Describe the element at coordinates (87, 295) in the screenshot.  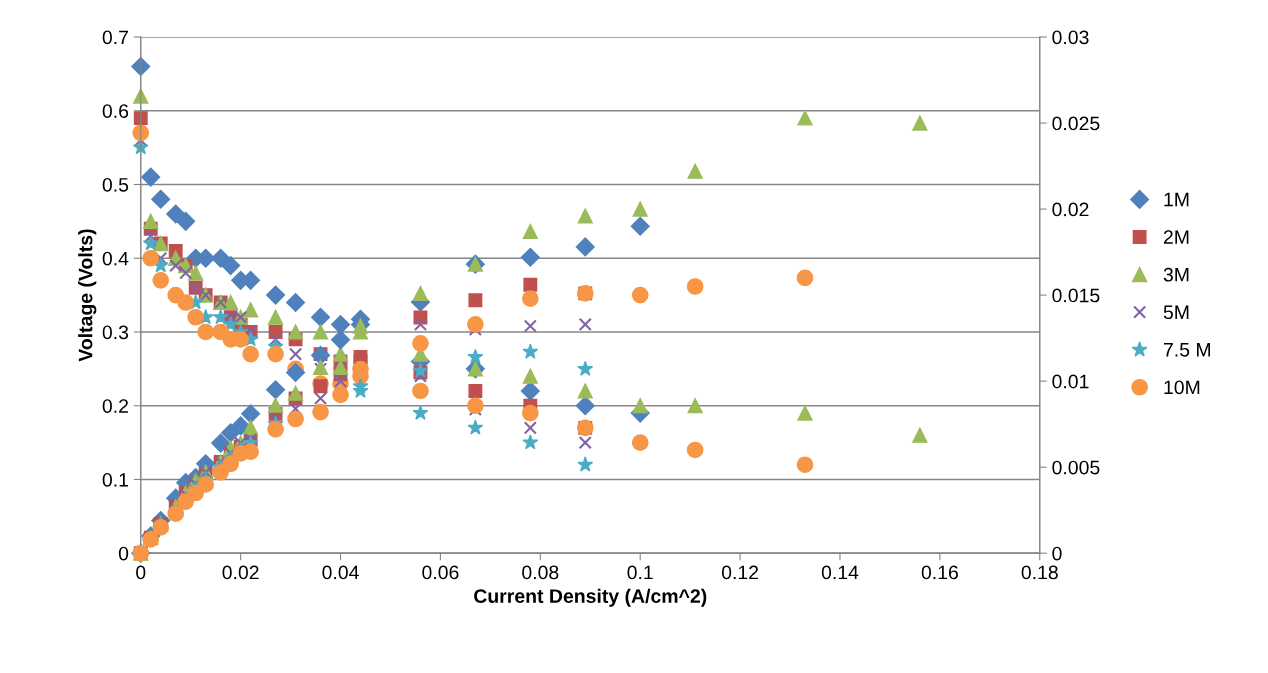
I see `y-axis-title: Voltage (Volts)` at that location.